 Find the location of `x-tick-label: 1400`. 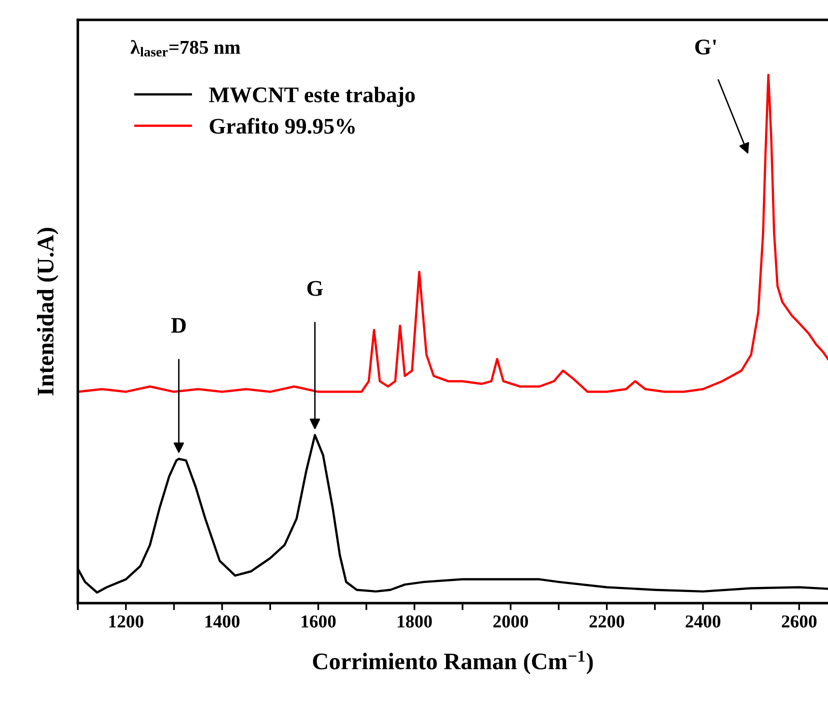

x-tick-label: 1400 is located at coordinates (222, 621).